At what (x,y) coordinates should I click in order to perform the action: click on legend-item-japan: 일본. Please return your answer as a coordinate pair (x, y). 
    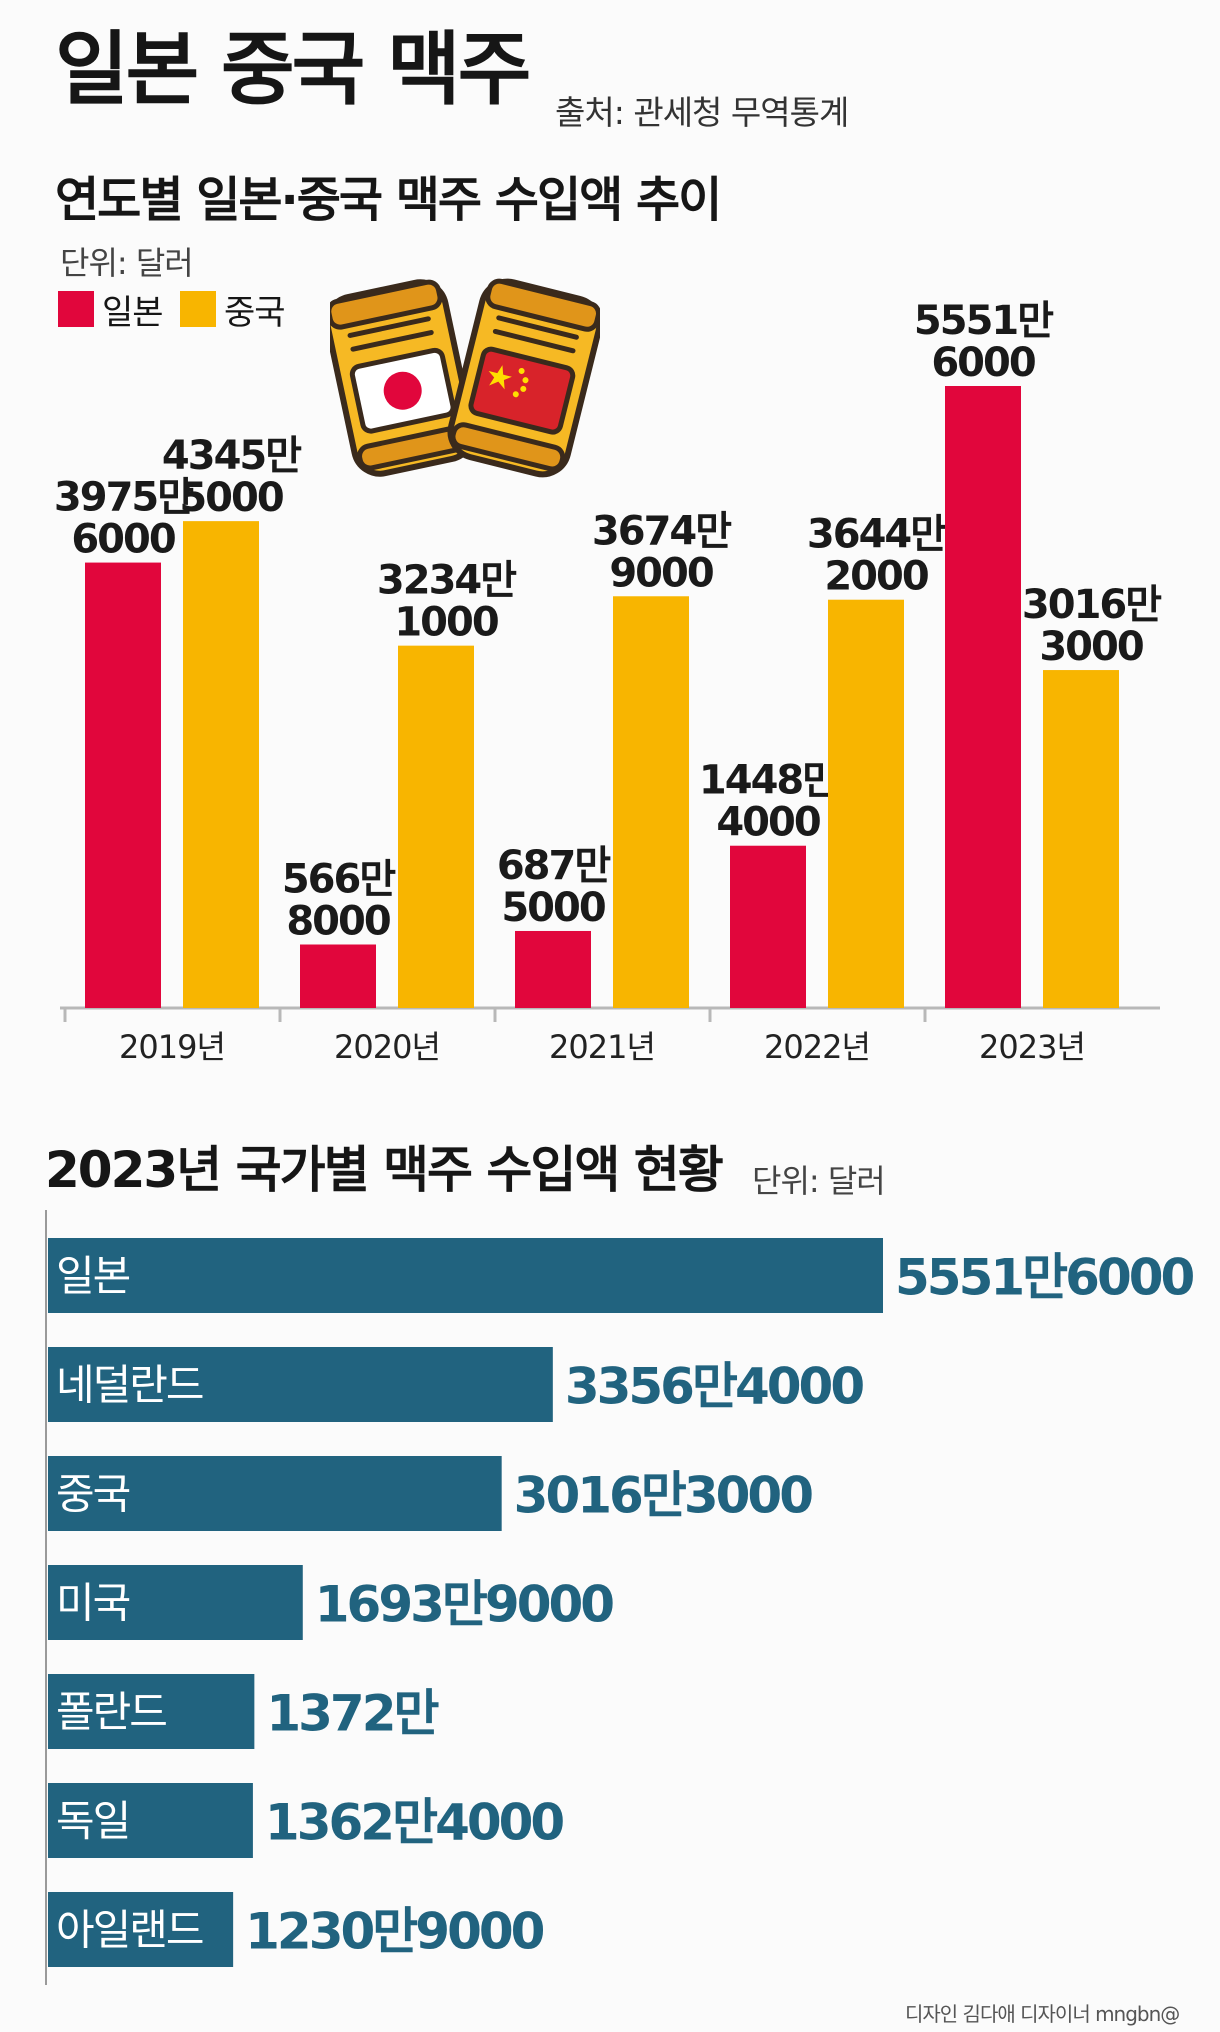
    Looking at the image, I should click on (111, 311).